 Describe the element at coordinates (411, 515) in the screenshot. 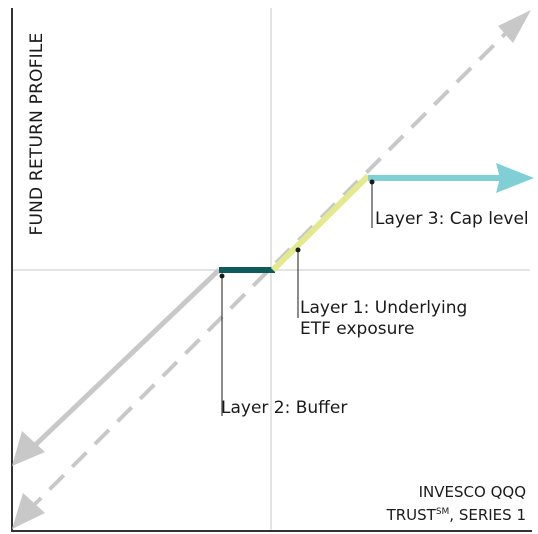

I see `fund-name-trust: TRUST` at that location.